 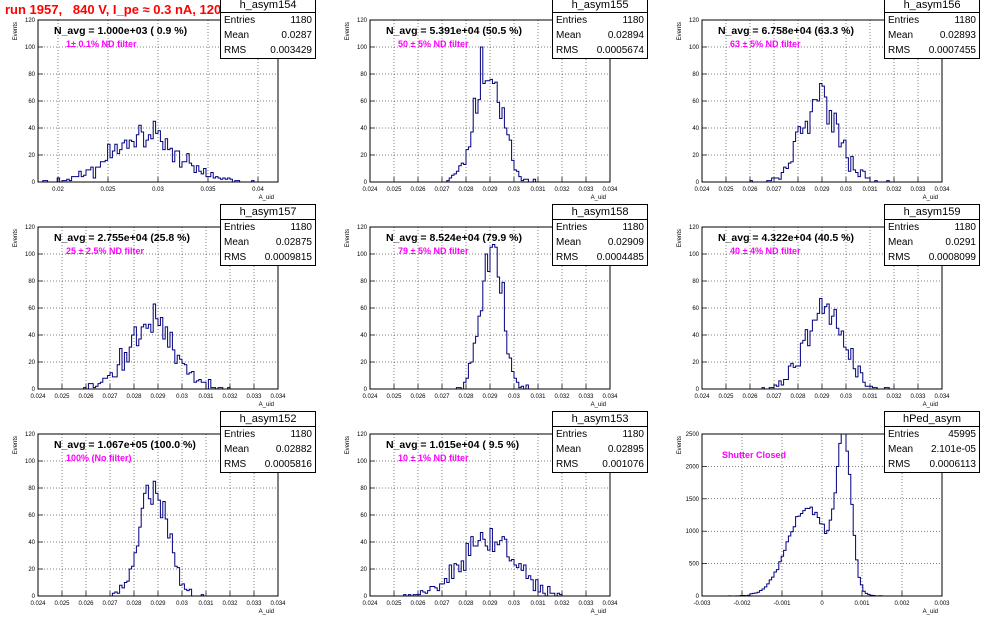 I want to click on stat-row-rms: RMS 0.003429, so click(x=268, y=50).